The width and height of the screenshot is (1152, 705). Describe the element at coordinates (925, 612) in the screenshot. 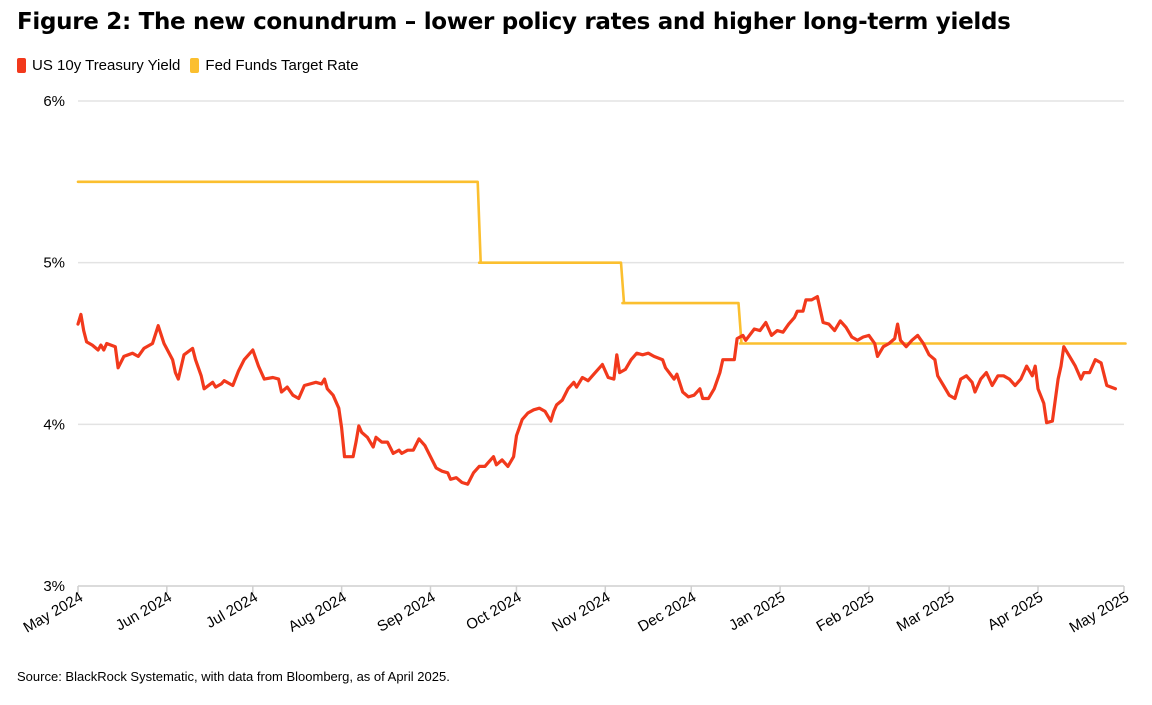

I see `x-tick-label-10: Mar 2025` at that location.